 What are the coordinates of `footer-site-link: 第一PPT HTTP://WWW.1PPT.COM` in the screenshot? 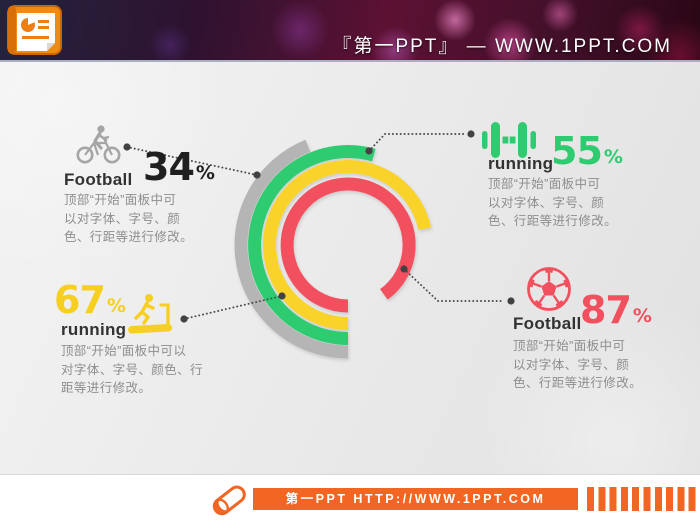 It's located at (415, 499).